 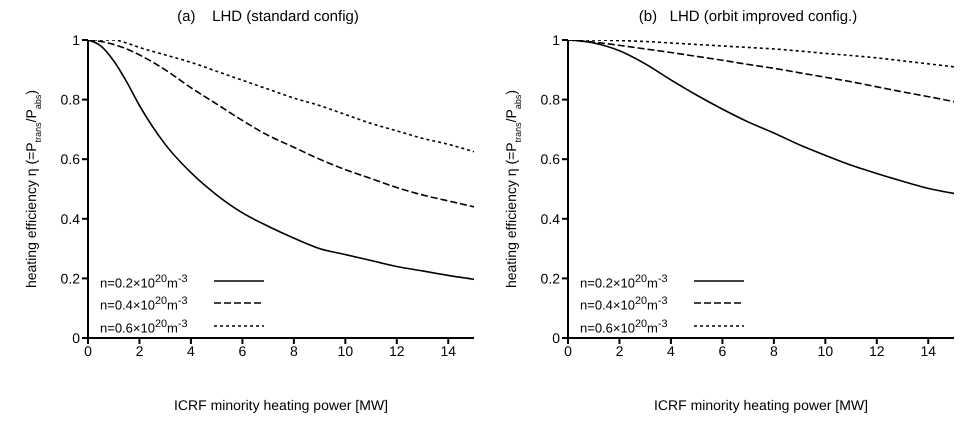 What do you see at coordinates (748, 17) in the screenshot?
I see `chart-title: (b) LHD (orbit improved config.)` at bounding box center [748, 17].